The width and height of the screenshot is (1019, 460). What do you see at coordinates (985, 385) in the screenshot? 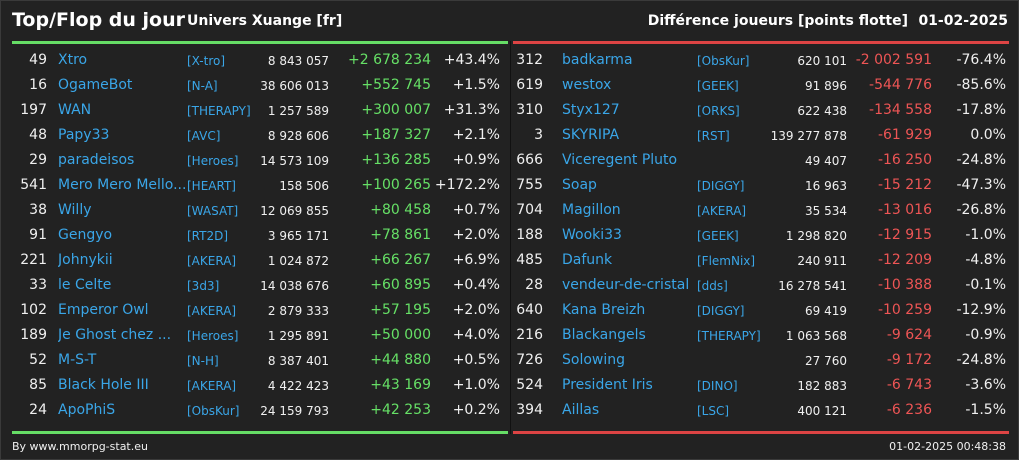
I see `percent-change: -3.6%` at bounding box center [985, 385].